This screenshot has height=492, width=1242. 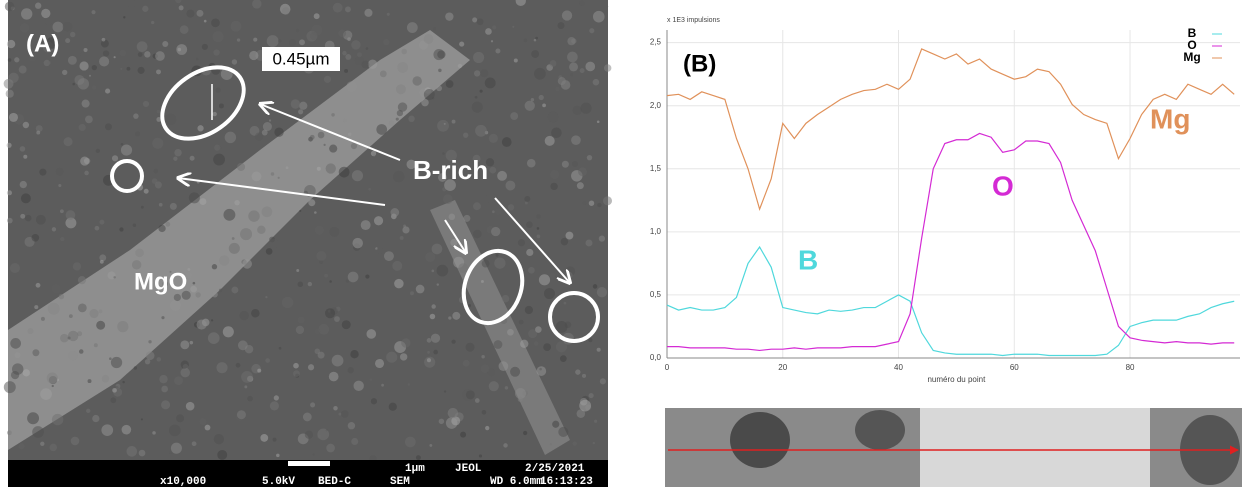 I want to click on ellipse, so click(x=493, y=287).